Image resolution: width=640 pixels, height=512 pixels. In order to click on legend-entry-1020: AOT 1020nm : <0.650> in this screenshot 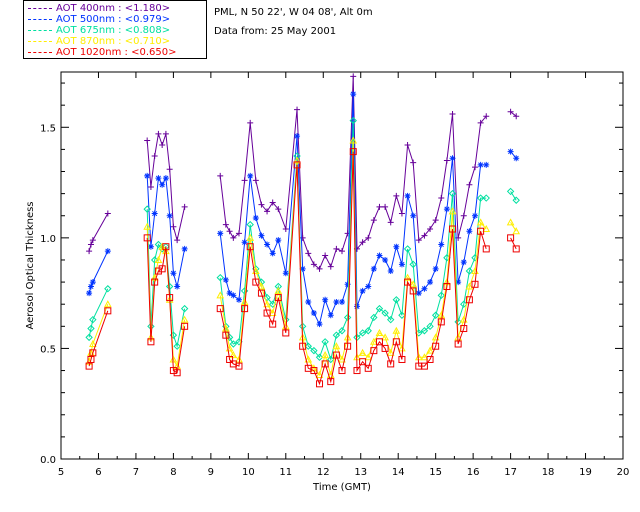, I will do `click(102, 53)`.